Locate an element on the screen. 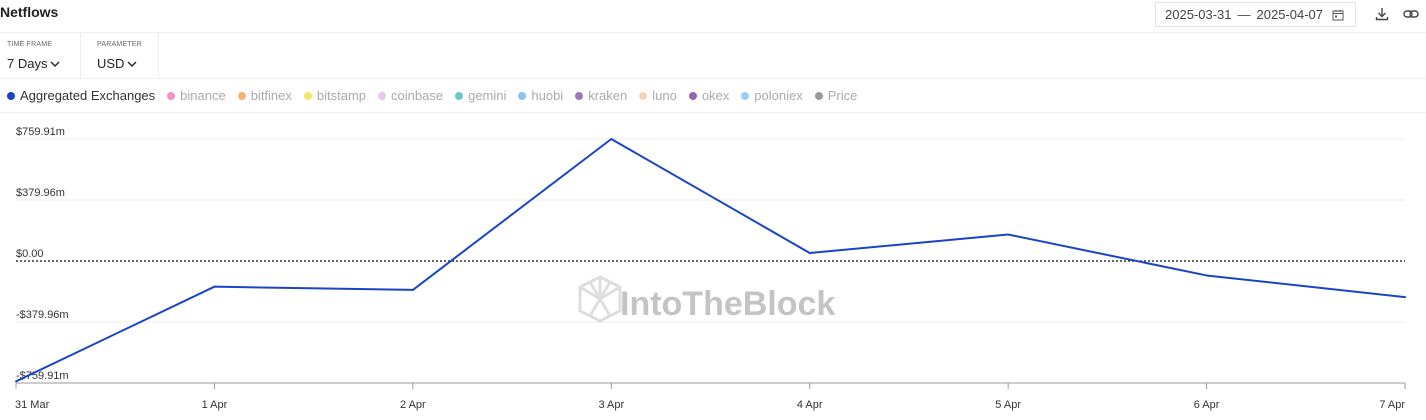 The image size is (1426, 420). legend-item-aggregated-exchanges: Aggregated Exchanges is located at coordinates (81, 95).